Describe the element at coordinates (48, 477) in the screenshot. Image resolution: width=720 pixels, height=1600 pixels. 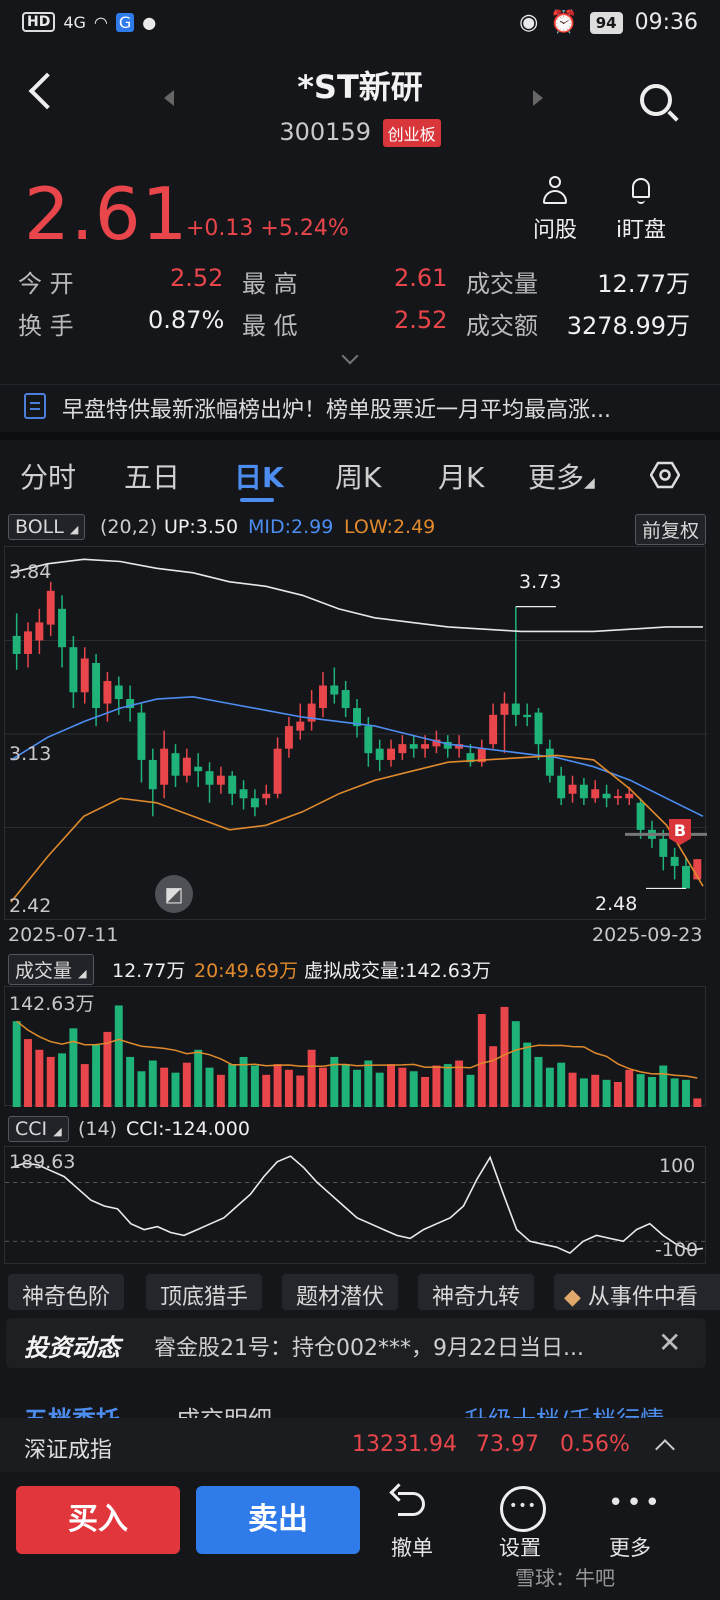
I see `tab-intraday: 分时` at that location.